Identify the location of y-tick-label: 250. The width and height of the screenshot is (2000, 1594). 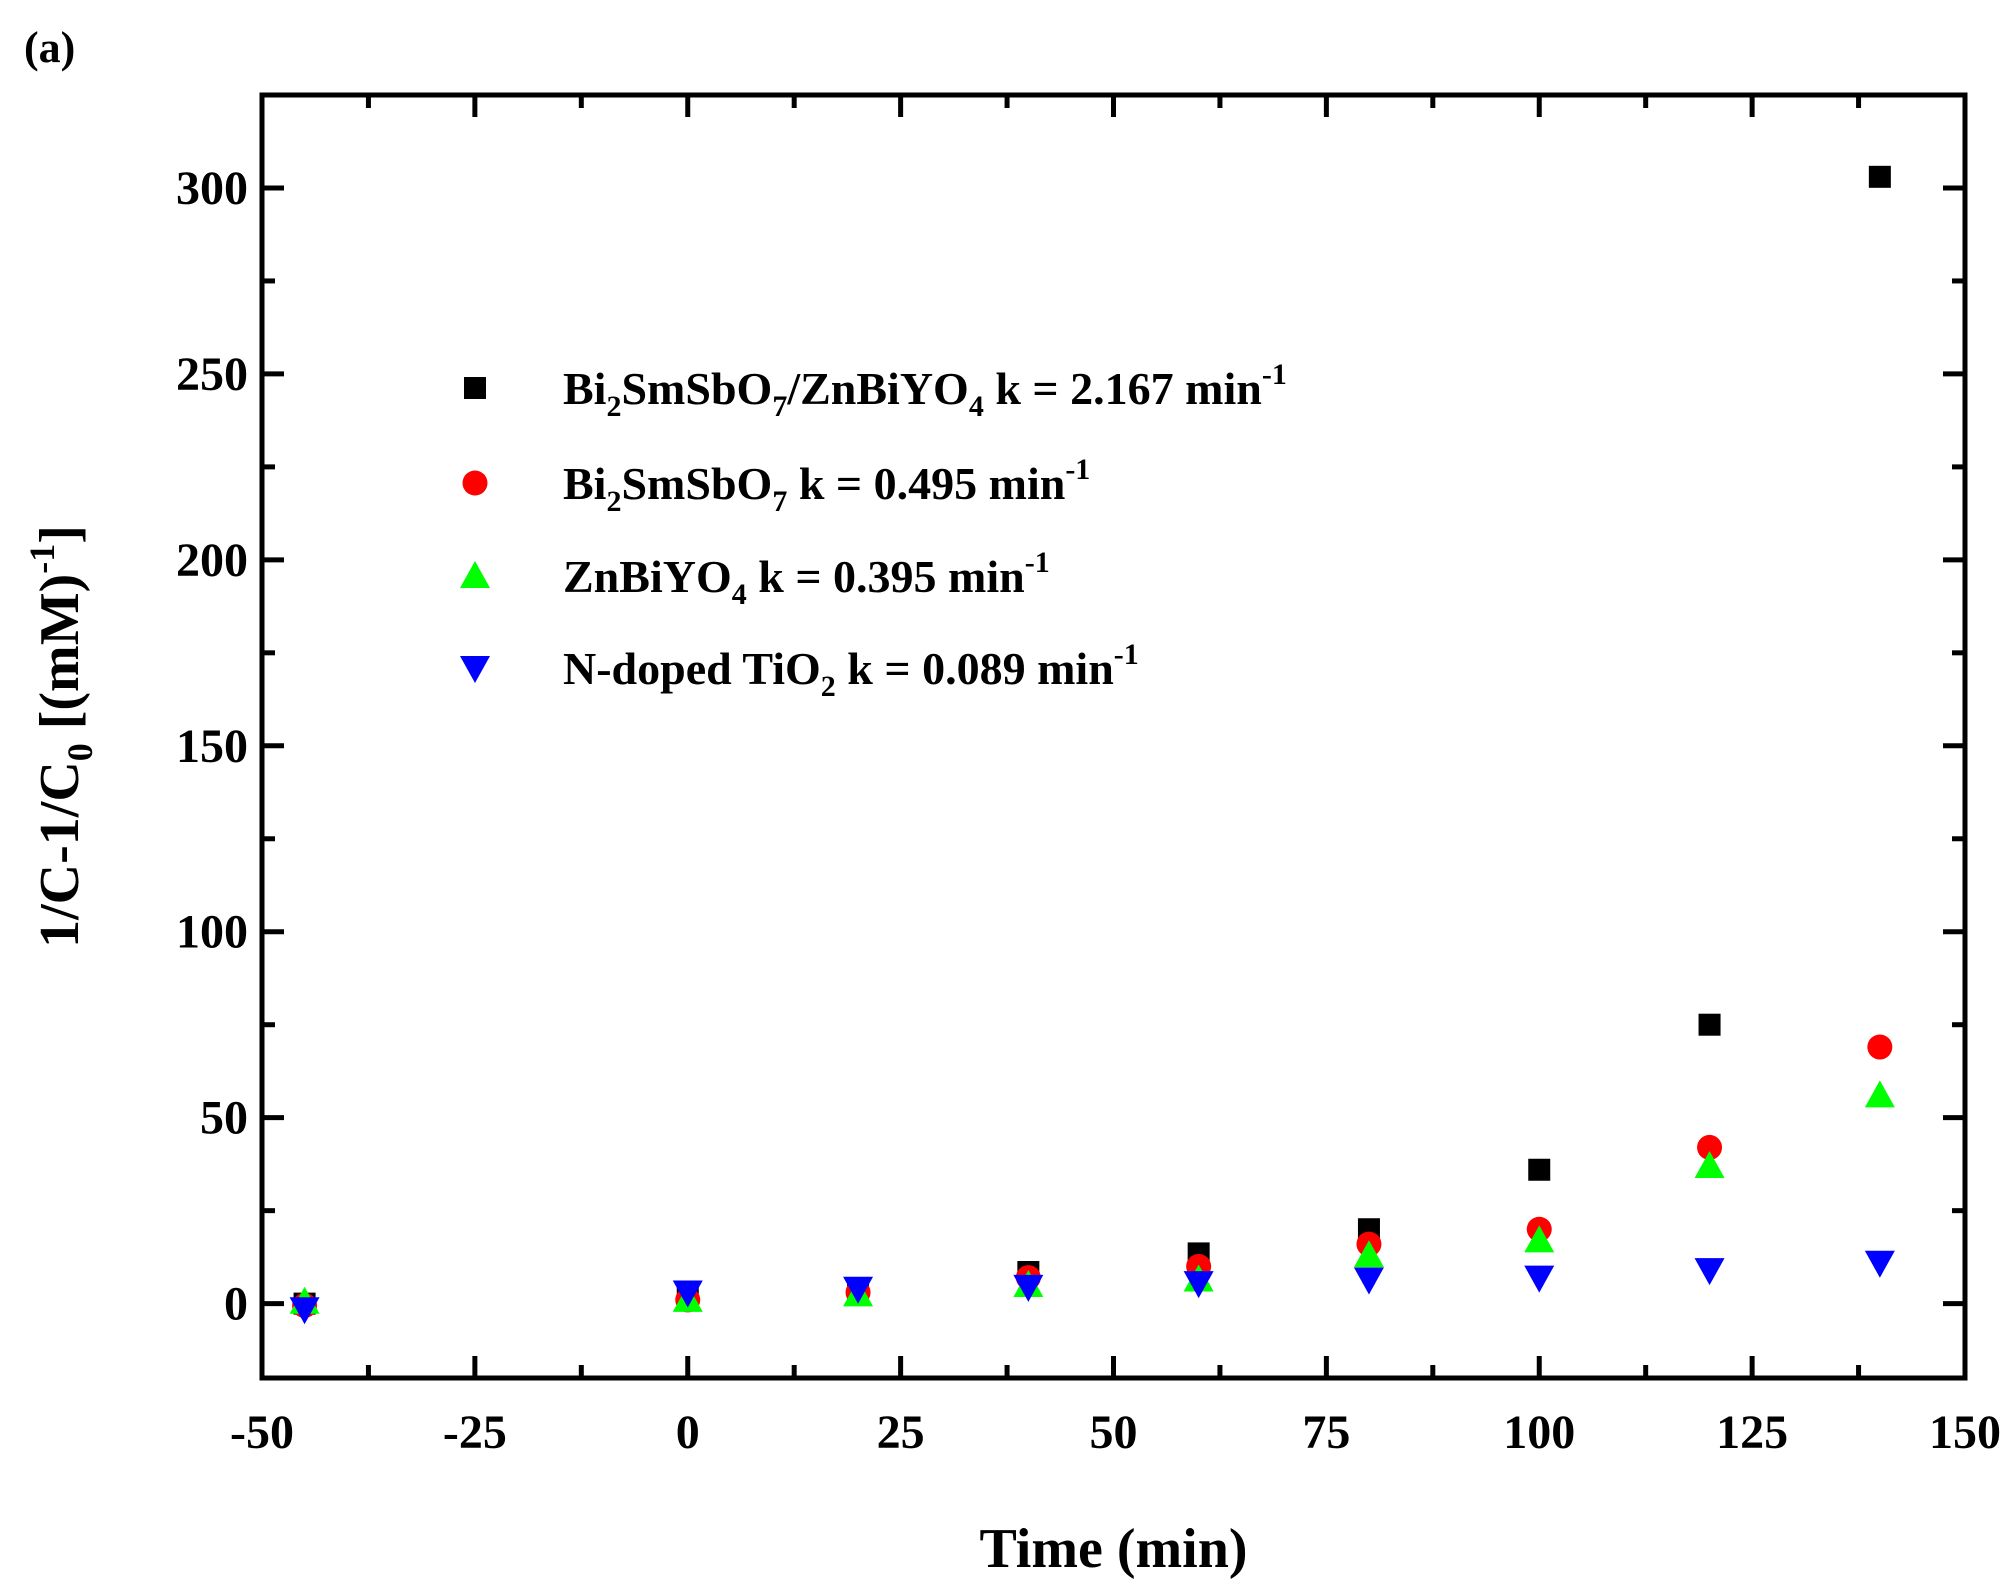
(212, 374).